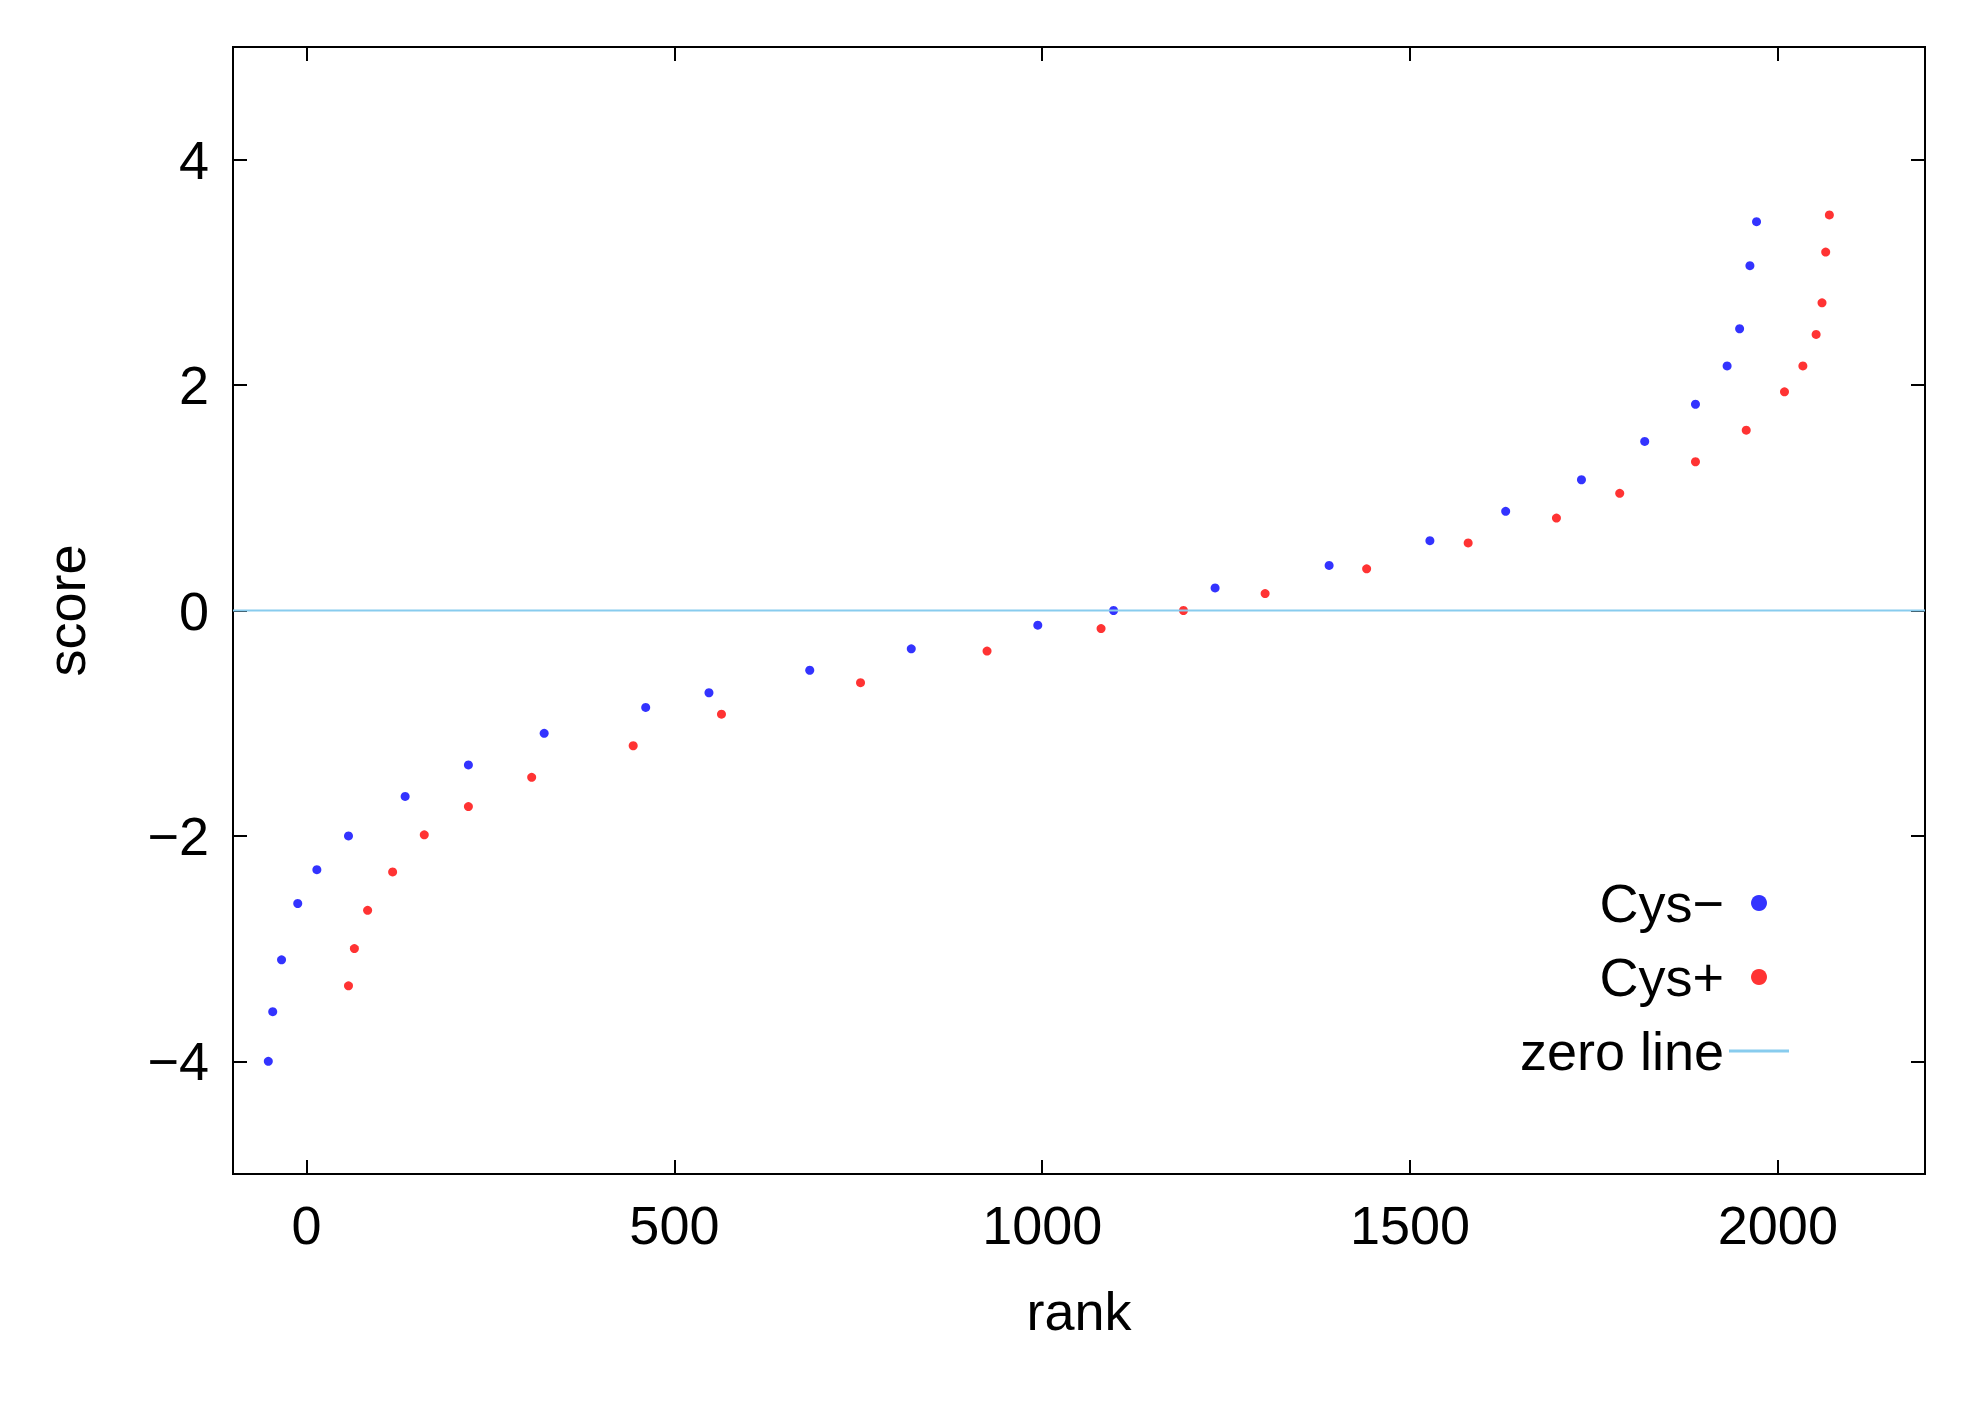  I want to click on y-tick-label: 4, so click(193, 159).